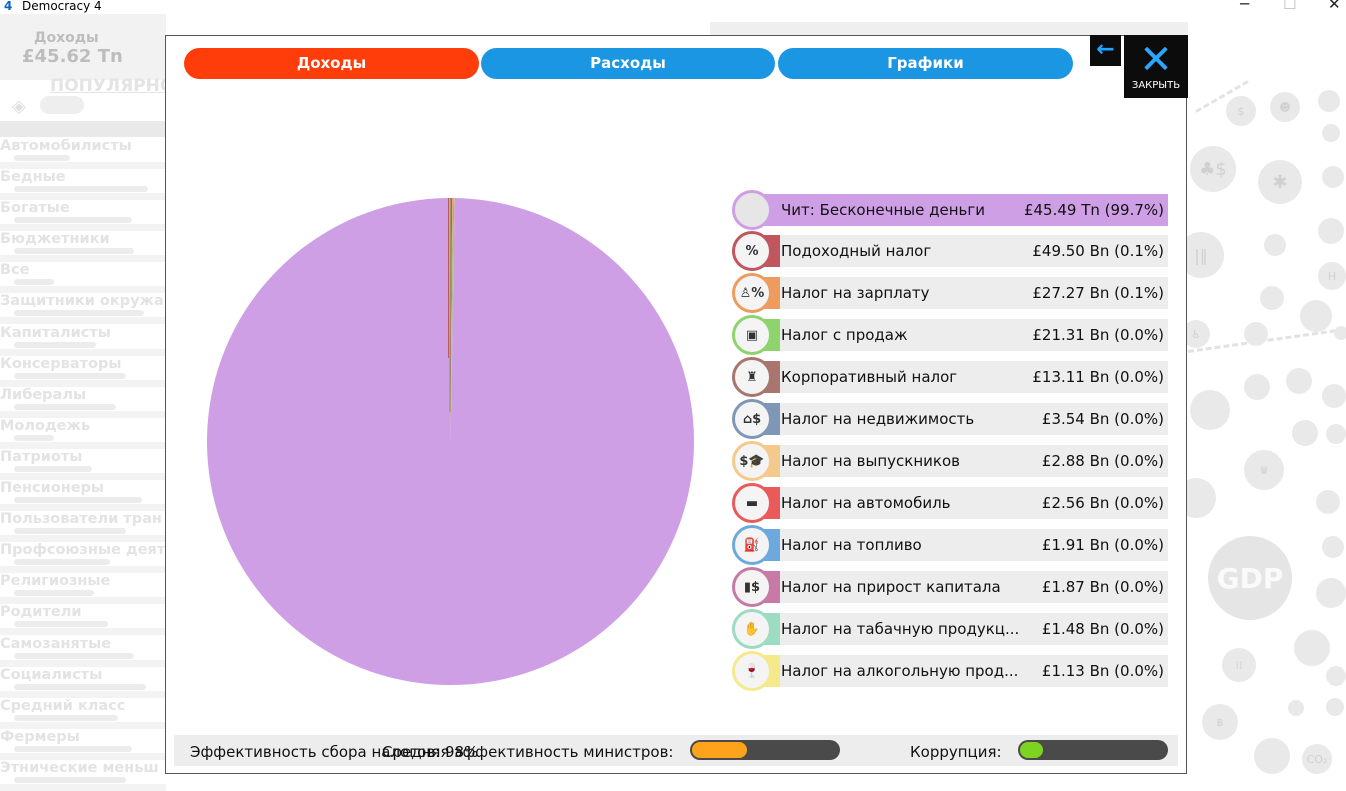 The image size is (1346, 791). Describe the element at coordinates (925, 63) in the screenshot. I see `tab-graphs: Графики` at that location.